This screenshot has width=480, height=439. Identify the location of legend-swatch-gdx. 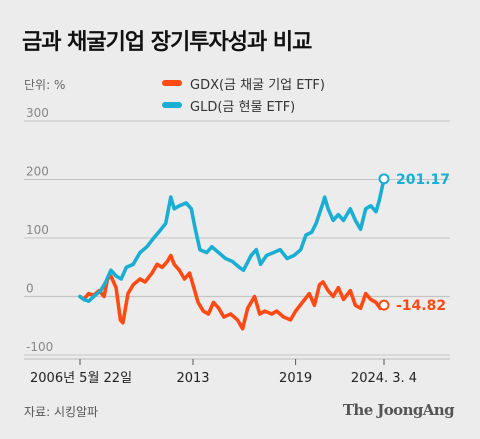
(172, 83).